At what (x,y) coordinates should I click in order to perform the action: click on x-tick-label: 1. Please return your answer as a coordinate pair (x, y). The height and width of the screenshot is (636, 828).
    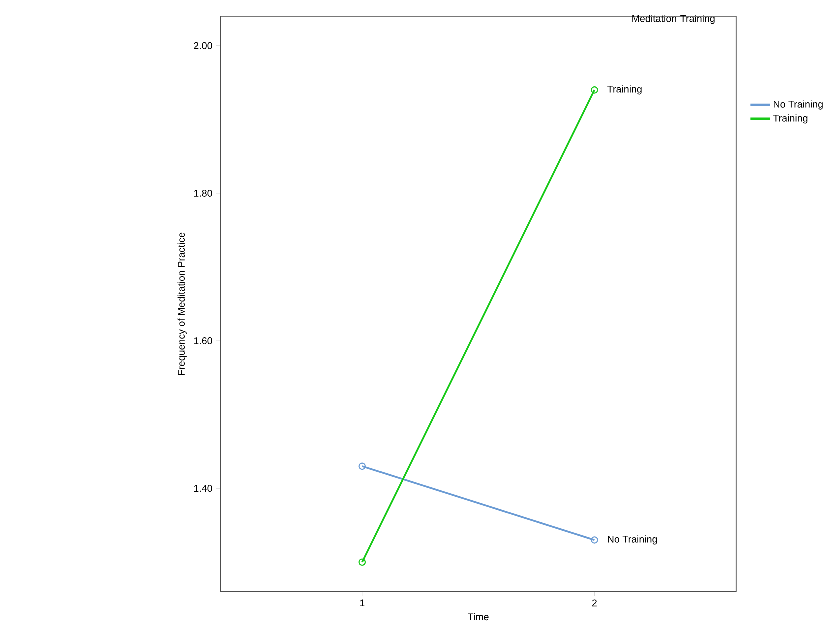
    Looking at the image, I should click on (362, 603).